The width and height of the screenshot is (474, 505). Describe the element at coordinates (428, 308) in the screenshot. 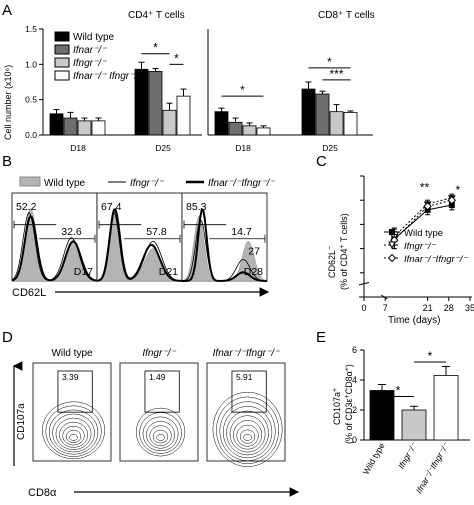

I see `c-xtick-label: 21` at that location.